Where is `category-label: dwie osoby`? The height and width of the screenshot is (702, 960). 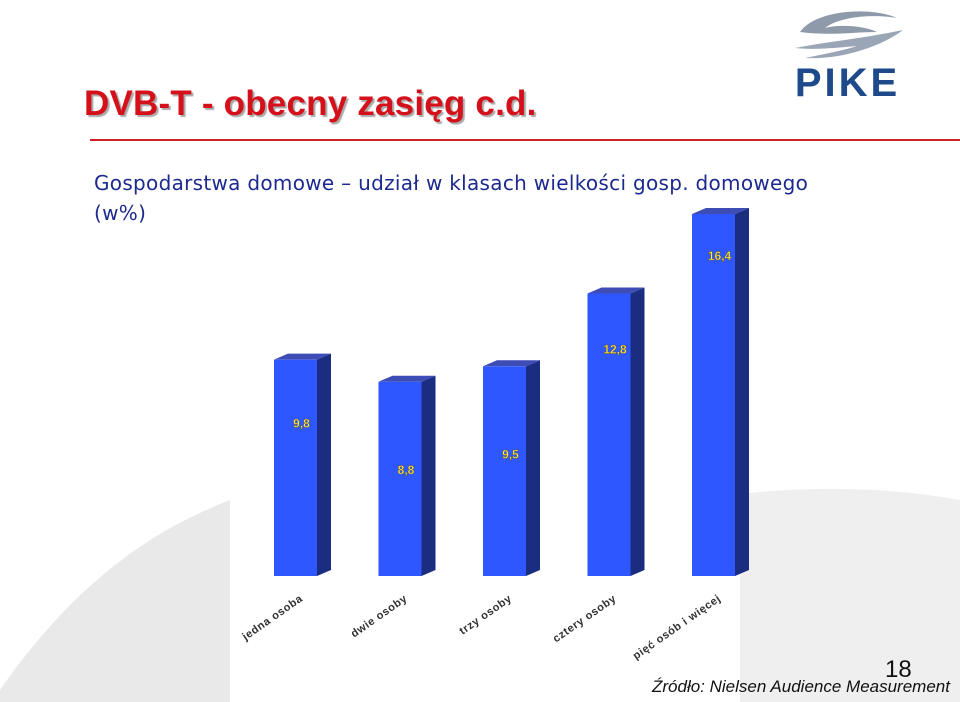
category-label: dwie osoby is located at coordinates (379, 616).